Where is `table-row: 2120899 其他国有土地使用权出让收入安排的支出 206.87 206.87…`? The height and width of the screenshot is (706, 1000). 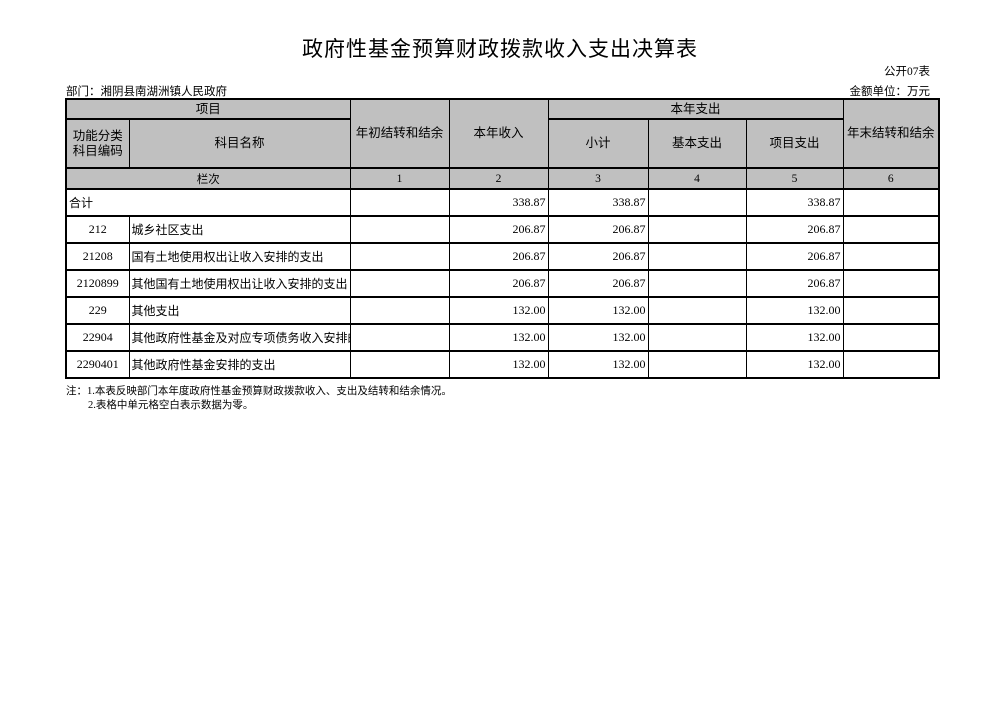
table-row: 2120899 其他国有土地使用权出让收入安排的支出 206.87 206.87… is located at coordinates (502, 283).